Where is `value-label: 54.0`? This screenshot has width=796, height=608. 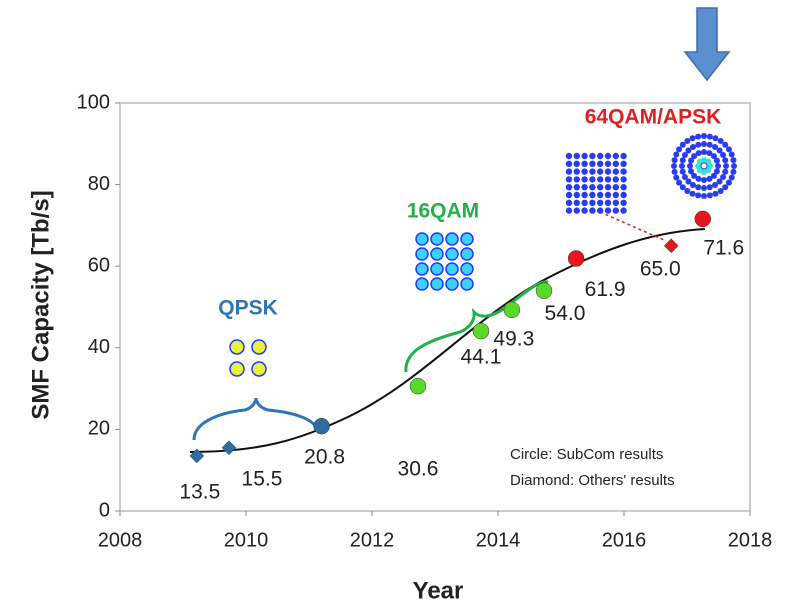 value-label: 54.0 is located at coordinates (565, 313).